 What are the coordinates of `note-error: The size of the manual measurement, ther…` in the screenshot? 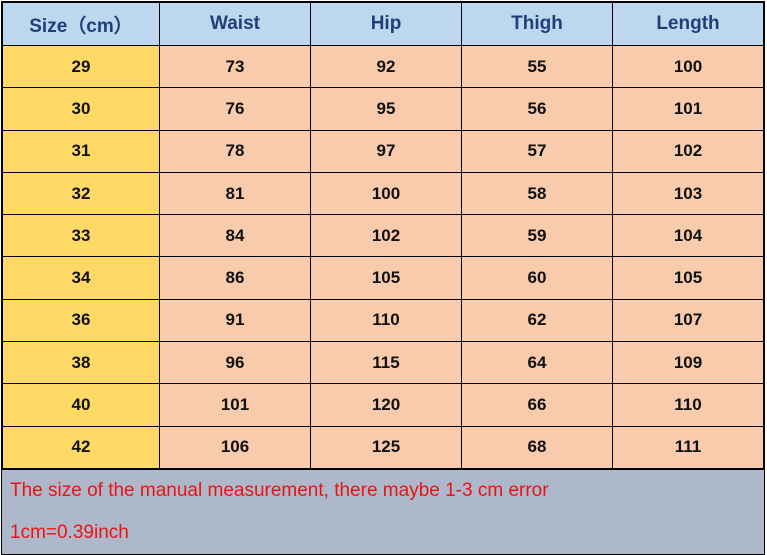 It's located at (279, 490).